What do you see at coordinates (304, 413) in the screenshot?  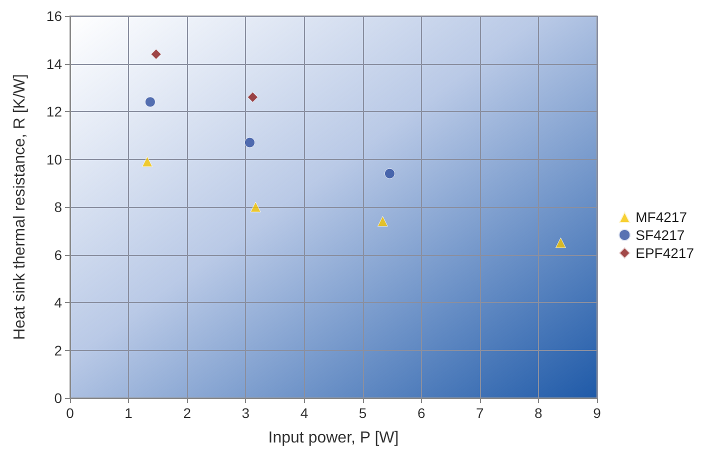 I see `x-tick-label: 4` at bounding box center [304, 413].